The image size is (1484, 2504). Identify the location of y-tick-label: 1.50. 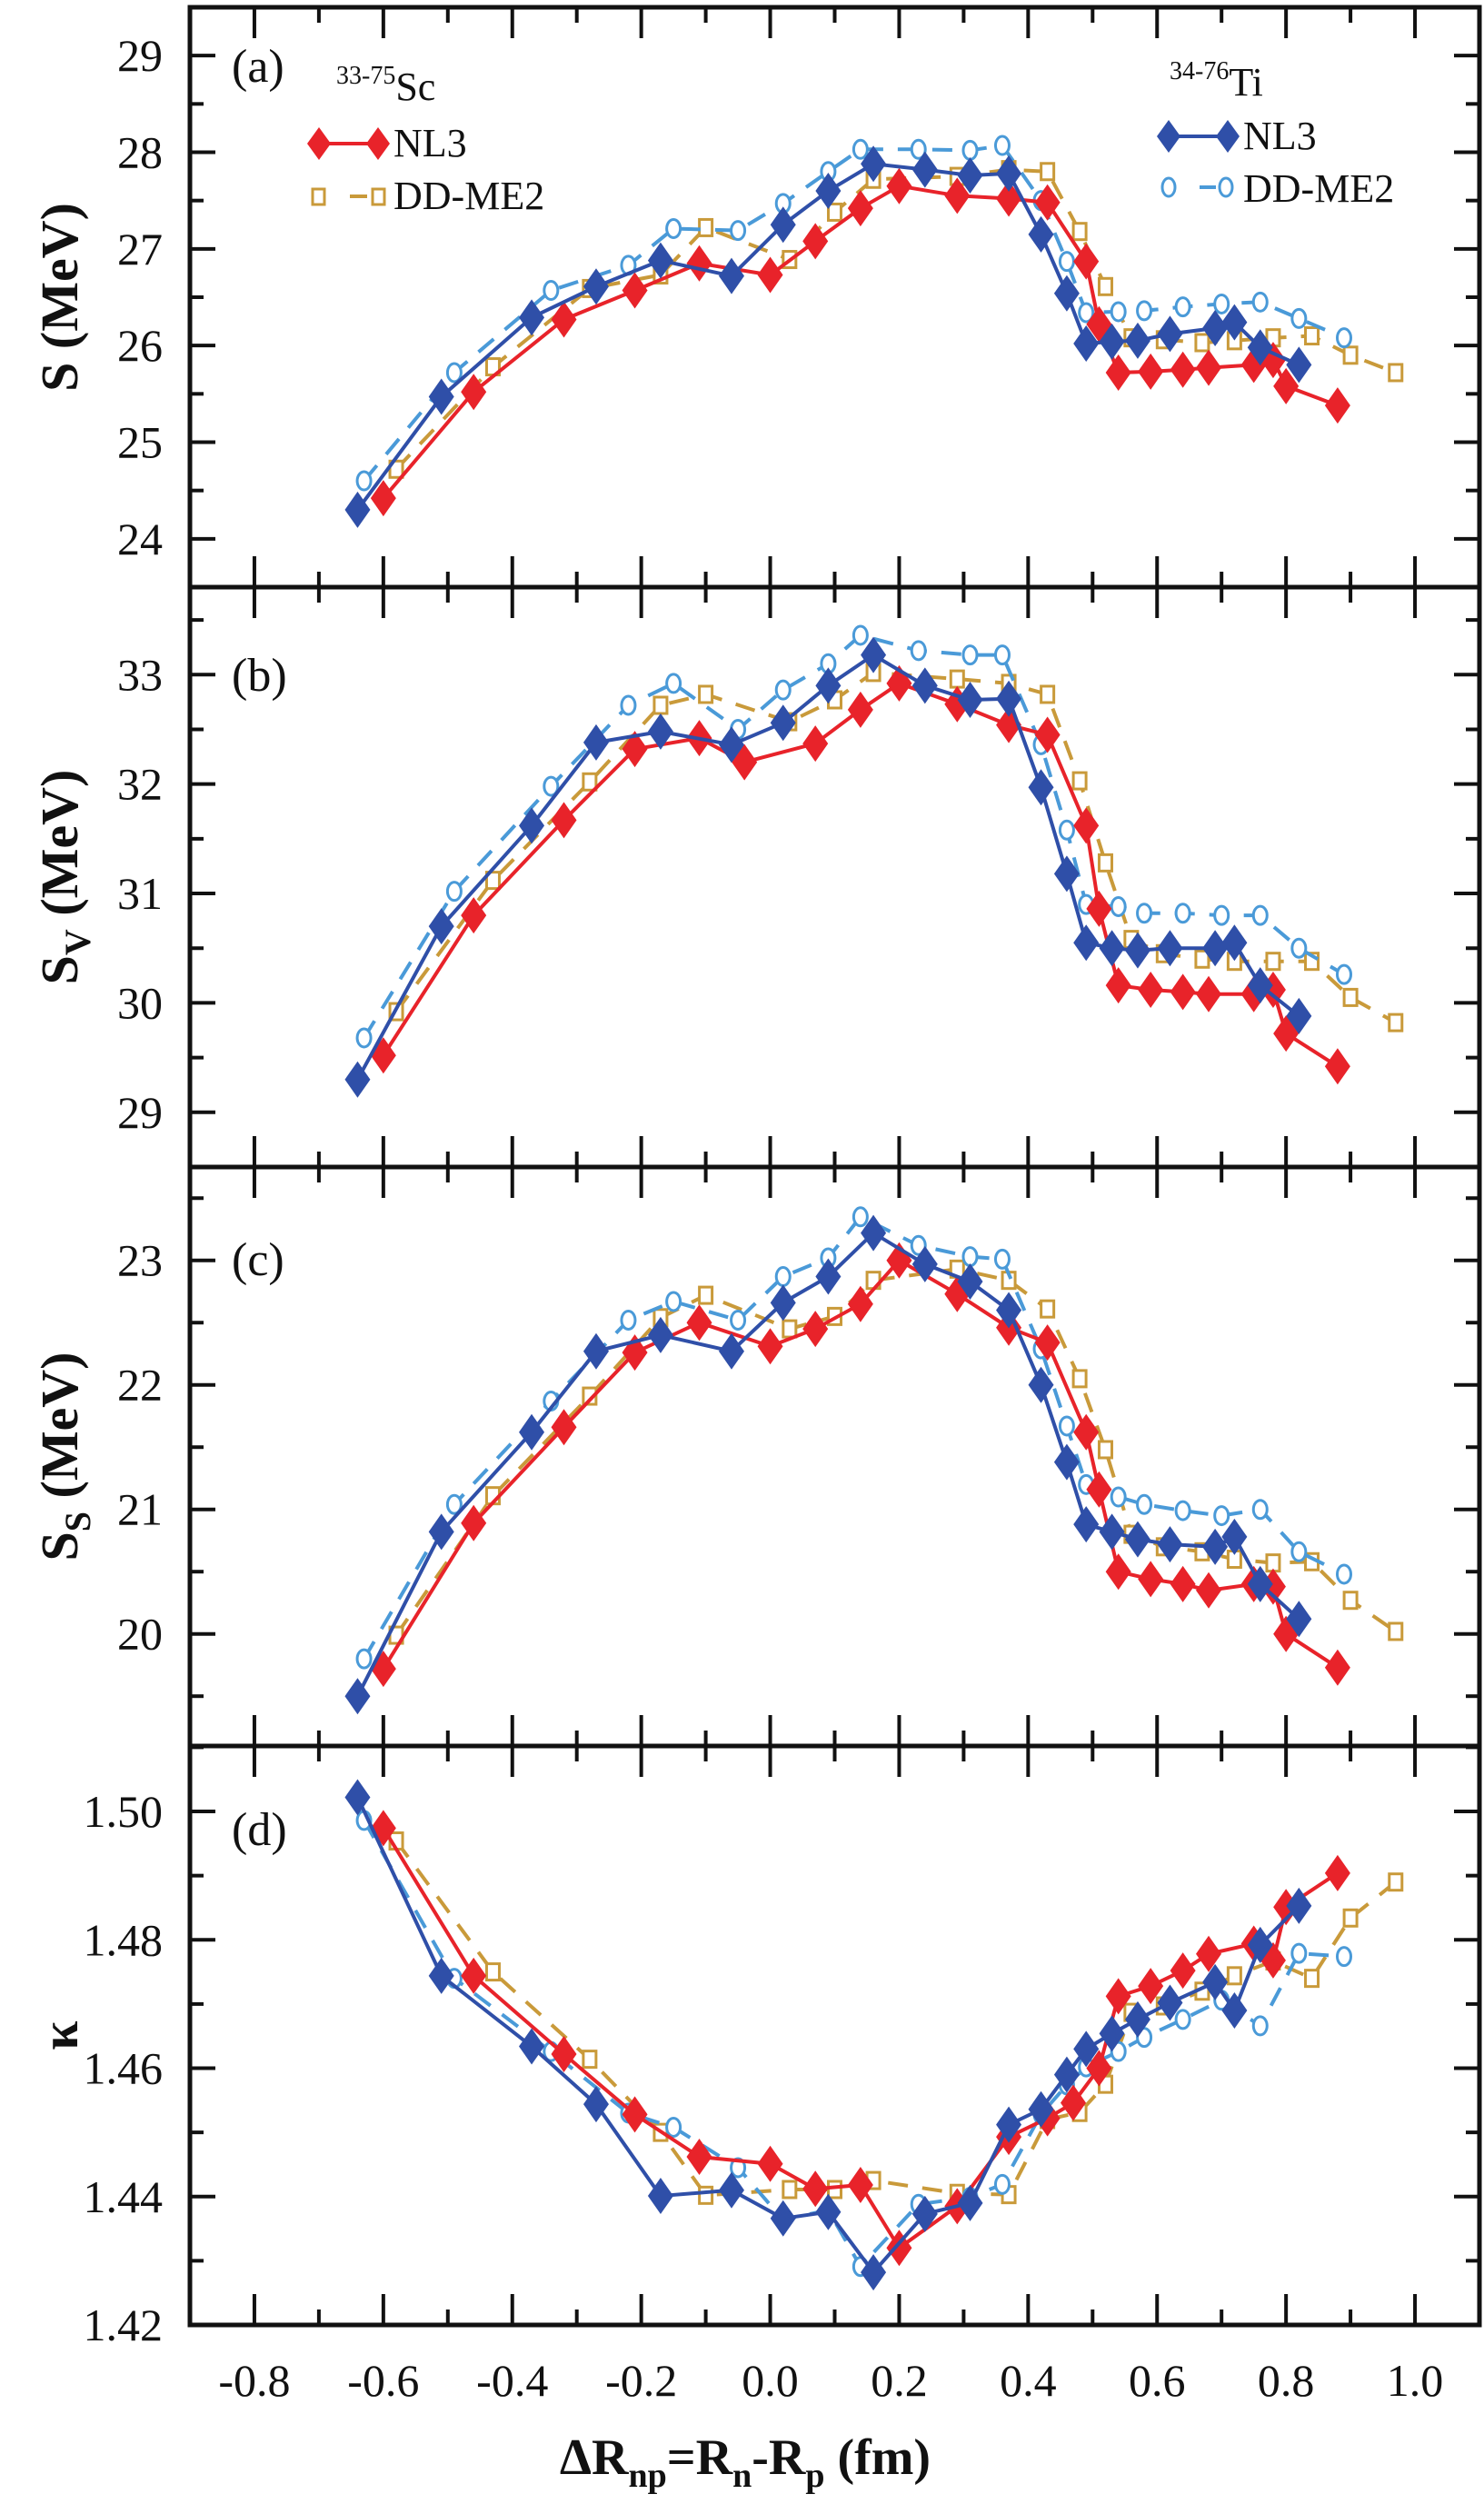
(124, 1811).